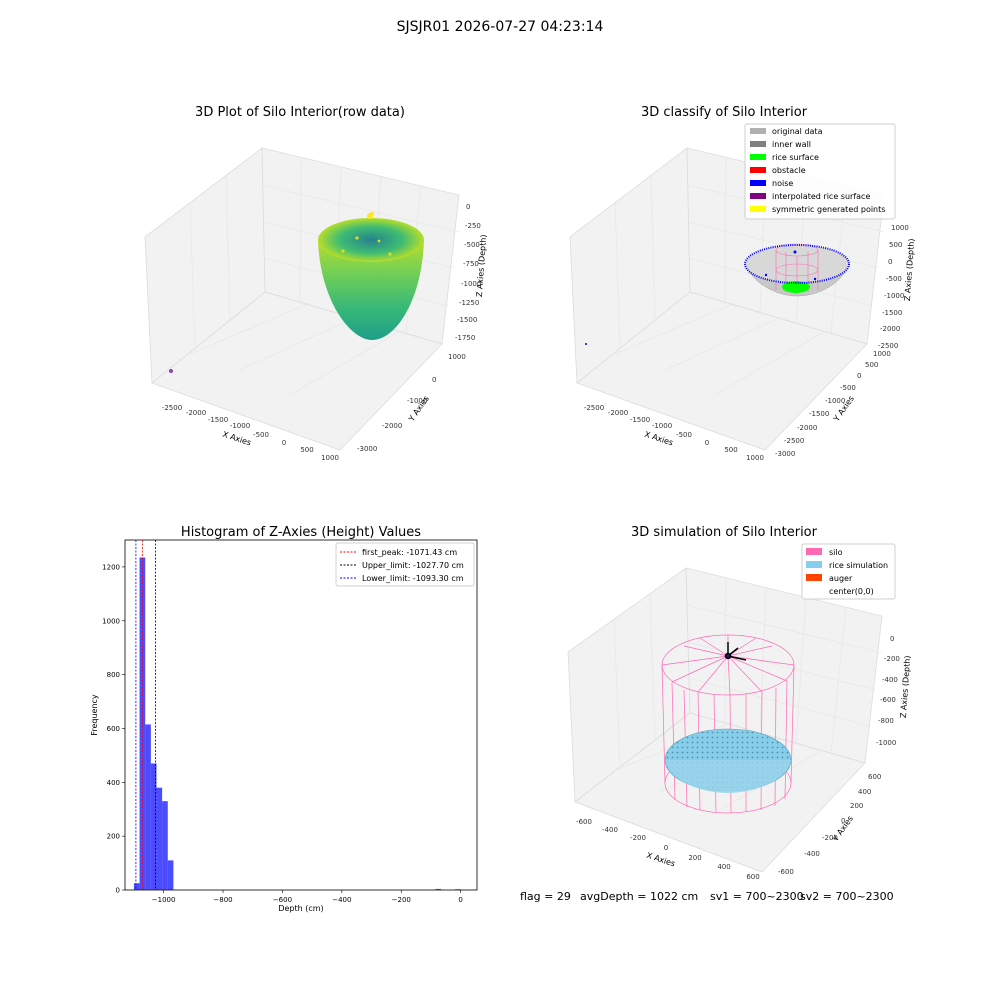 The image size is (1000, 1000). Describe the element at coordinates (835, 401) in the screenshot. I see `y-tick-label: -1000` at that location.